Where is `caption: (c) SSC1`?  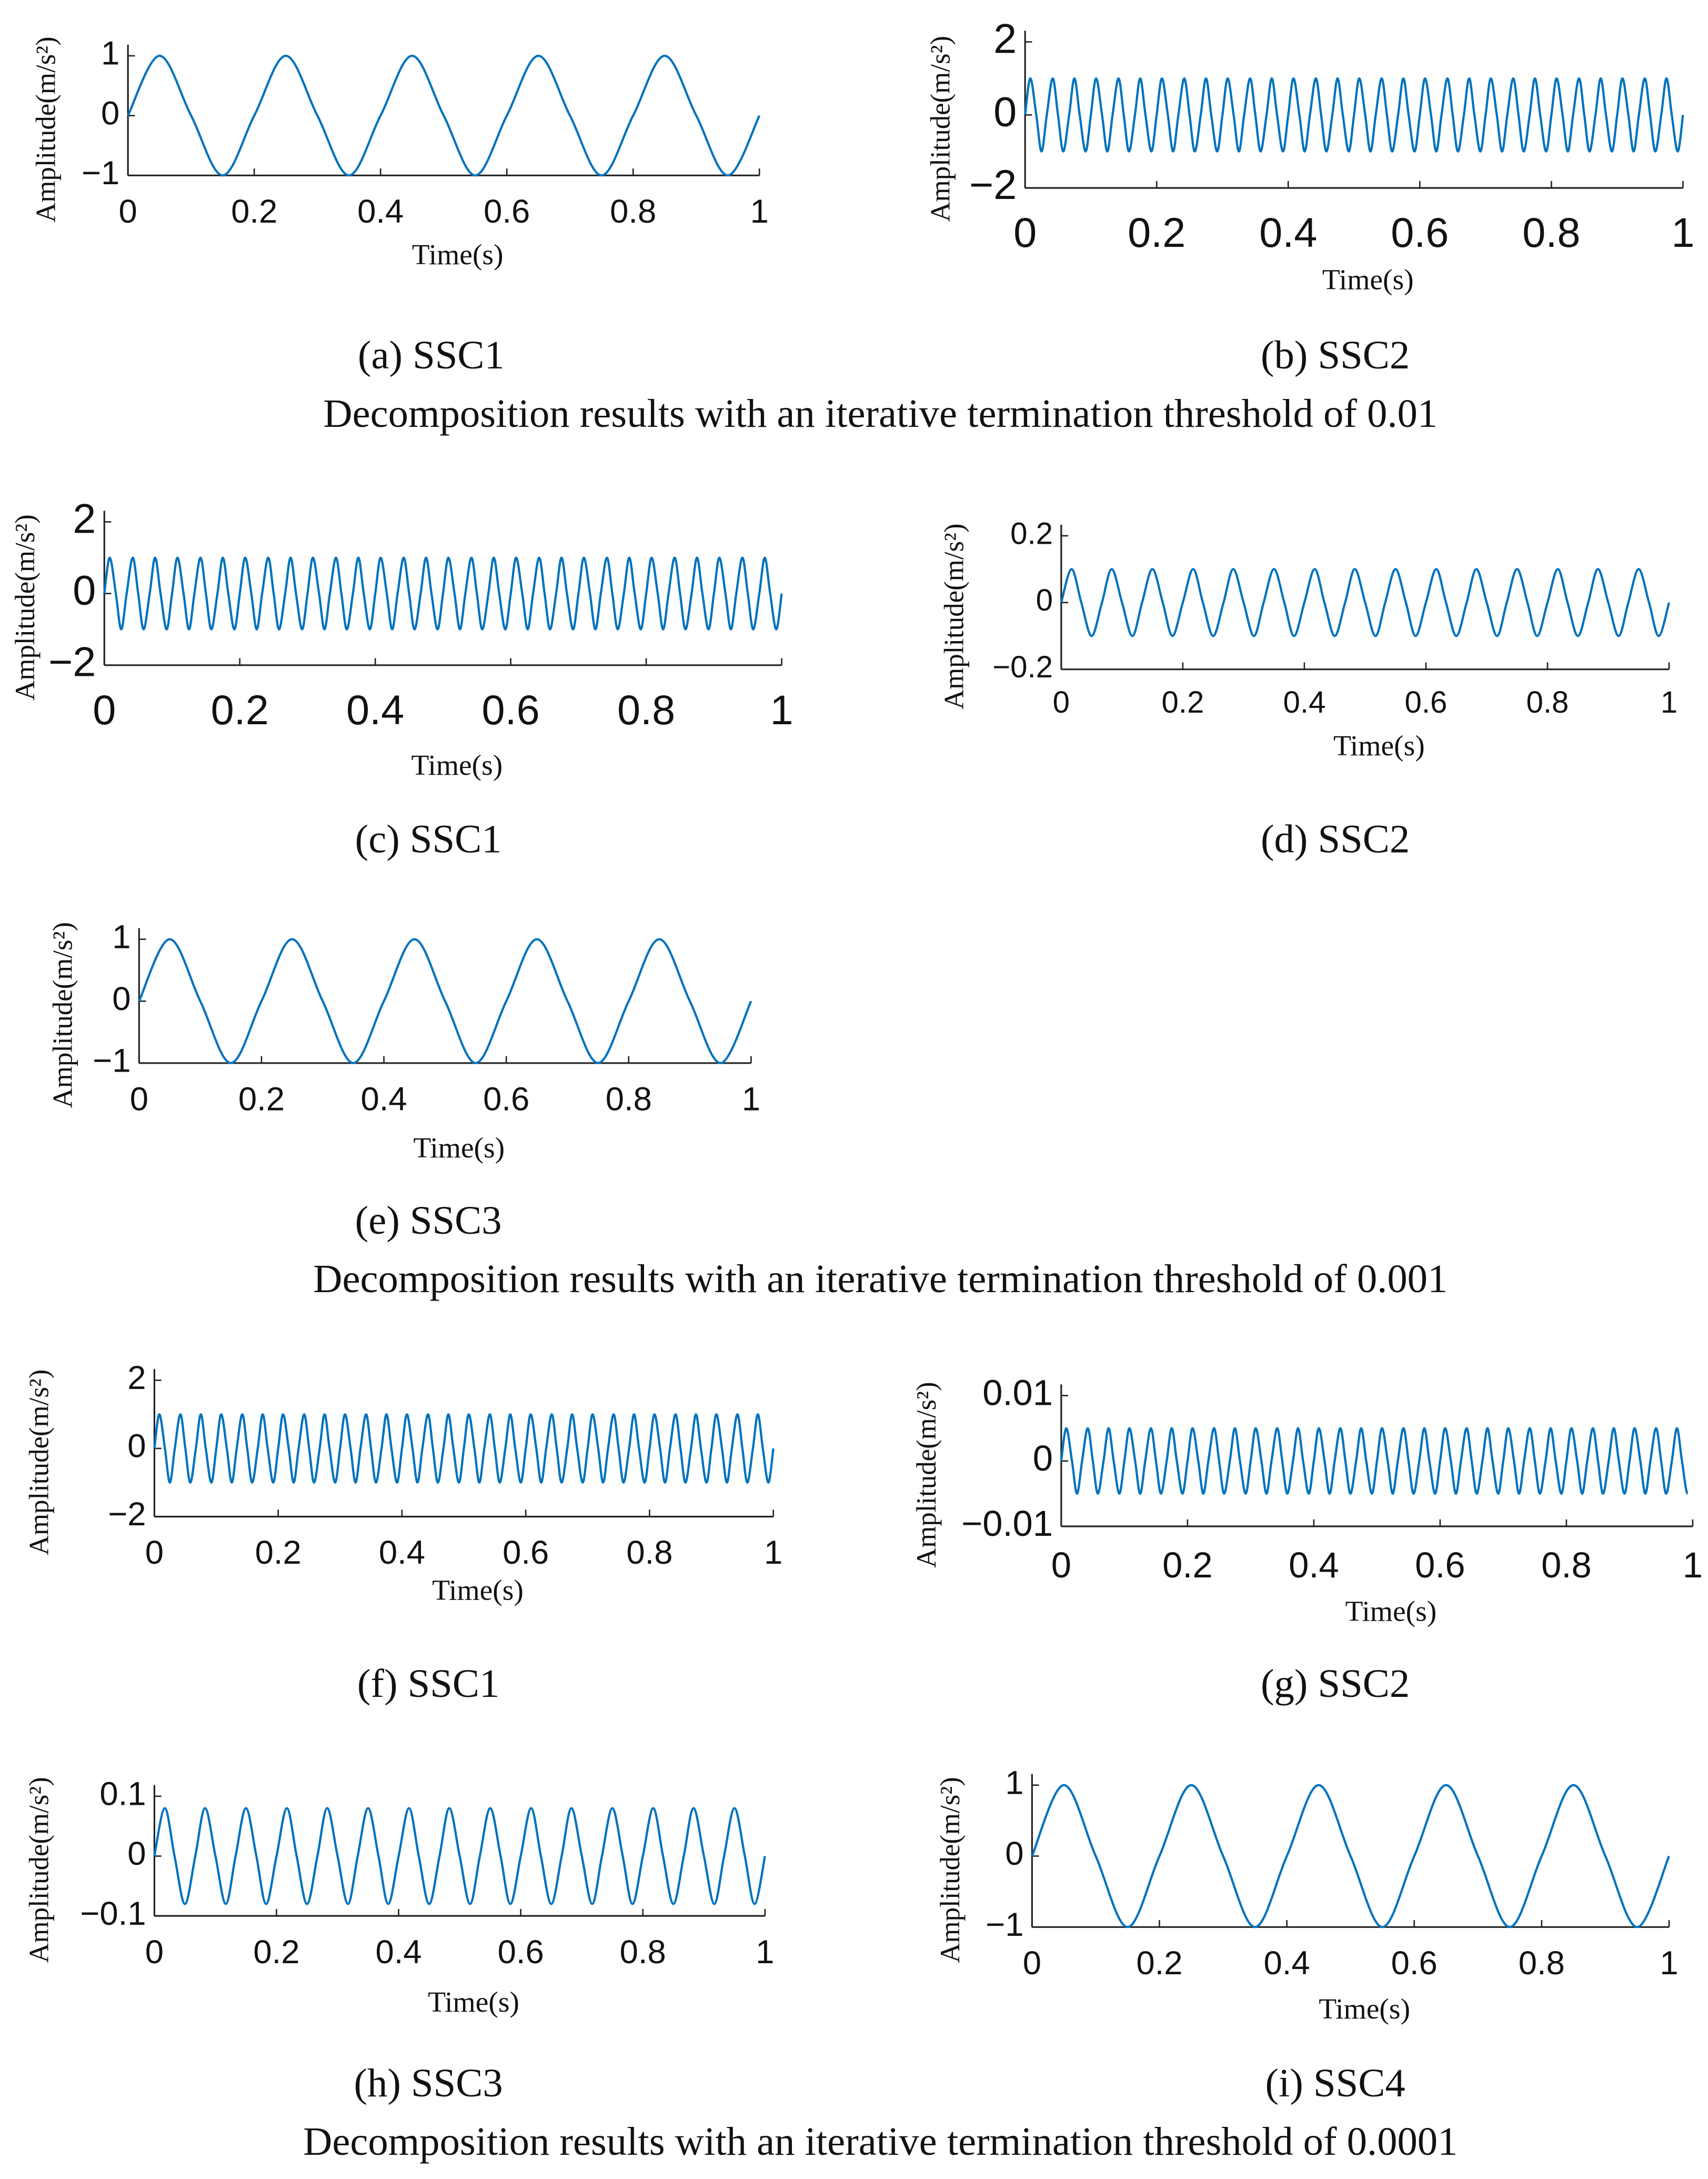 caption: (c) SSC1 is located at coordinates (428, 839).